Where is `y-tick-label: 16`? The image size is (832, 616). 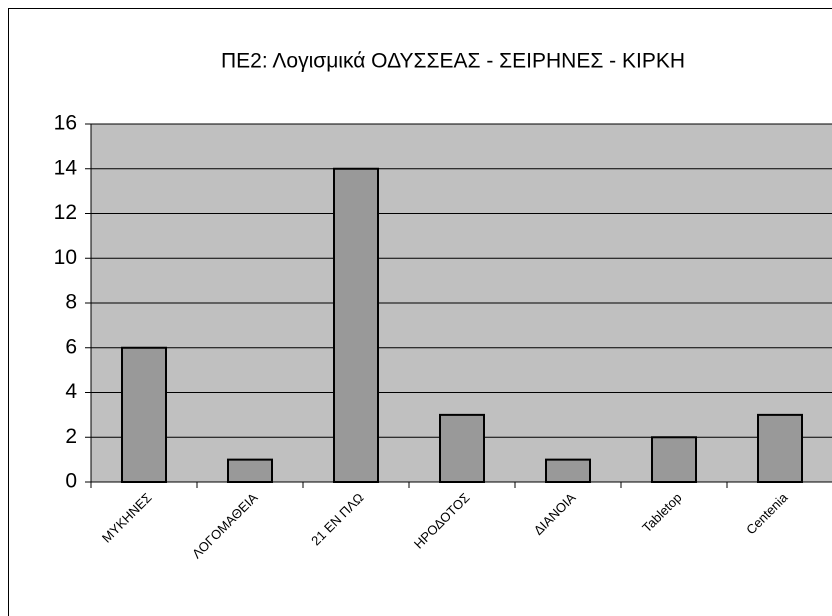 y-tick-label: 16 is located at coordinates (65, 123).